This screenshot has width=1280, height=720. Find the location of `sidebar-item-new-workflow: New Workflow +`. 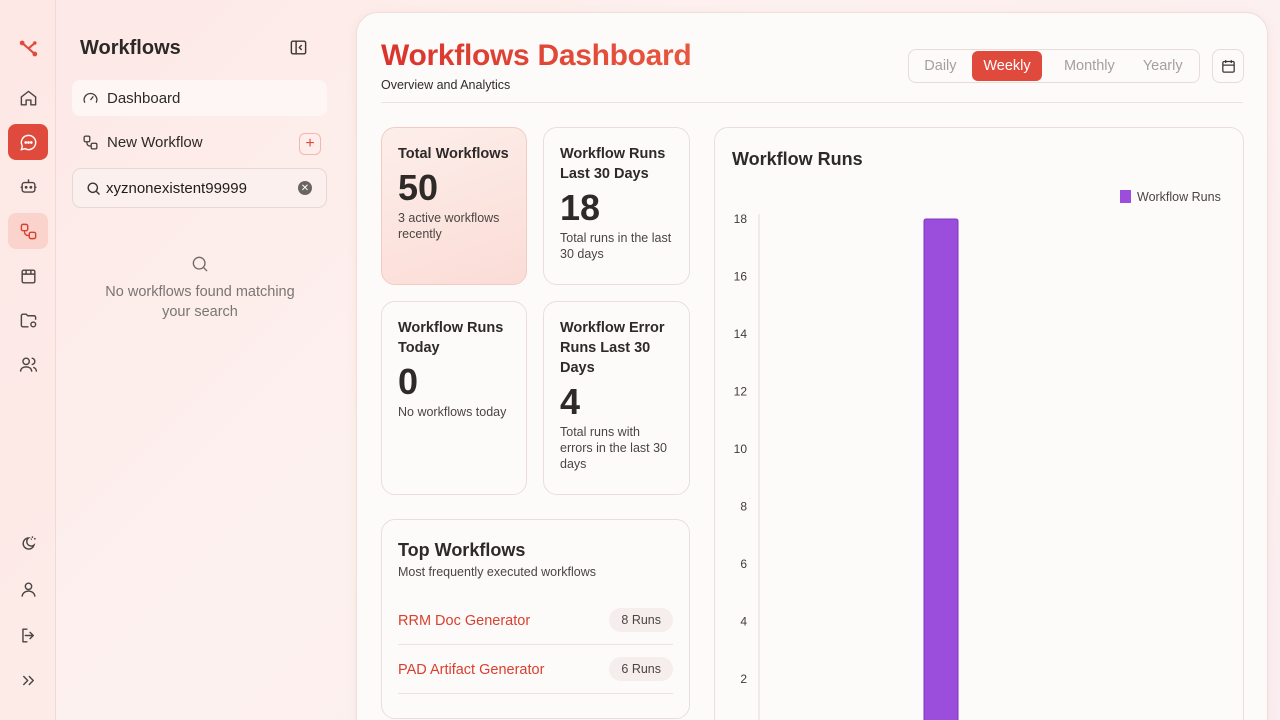

sidebar-item-new-workflow: New Workflow + is located at coordinates (199, 142).